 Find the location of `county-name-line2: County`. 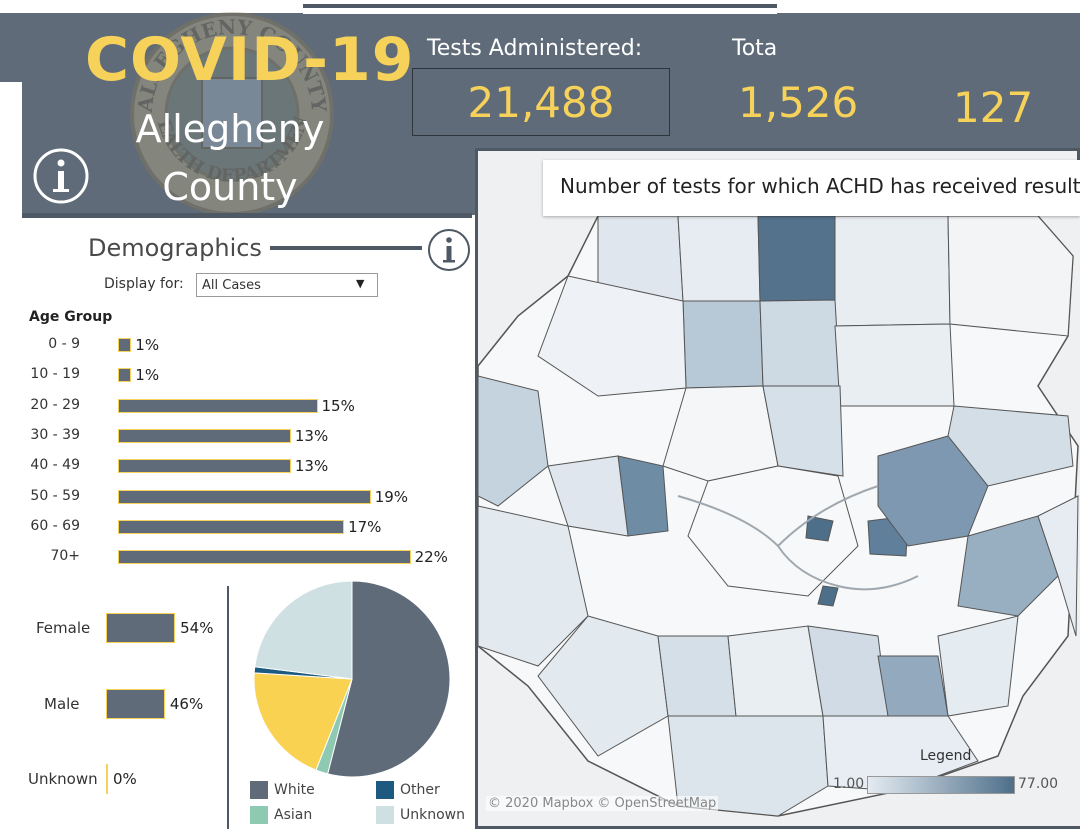

county-name-line2: County is located at coordinates (230, 187).